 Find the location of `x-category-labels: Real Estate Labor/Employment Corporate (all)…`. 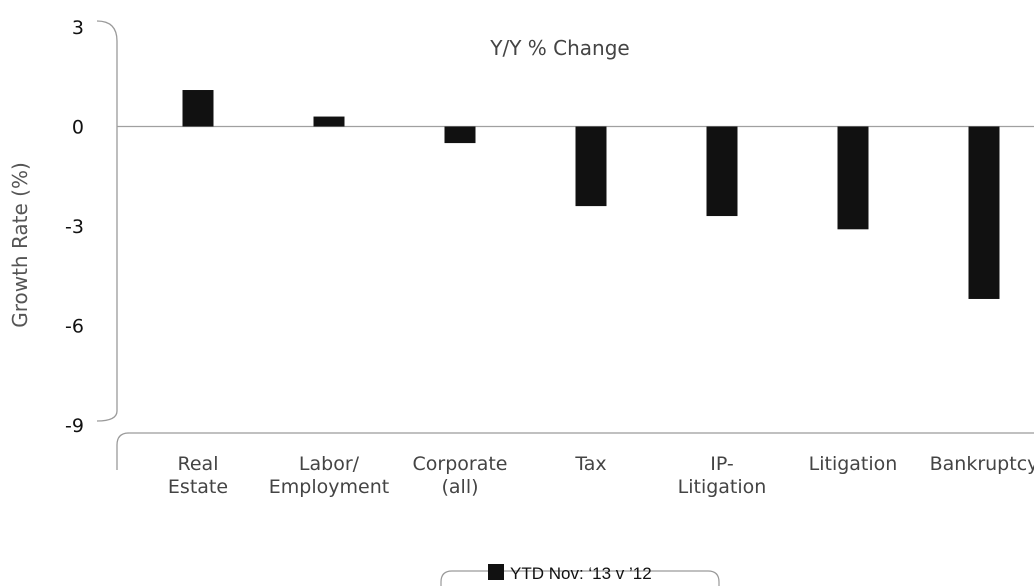

x-category-labels: Real Estate Labor/Employment Corporate (all)… is located at coordinates (601, 475).